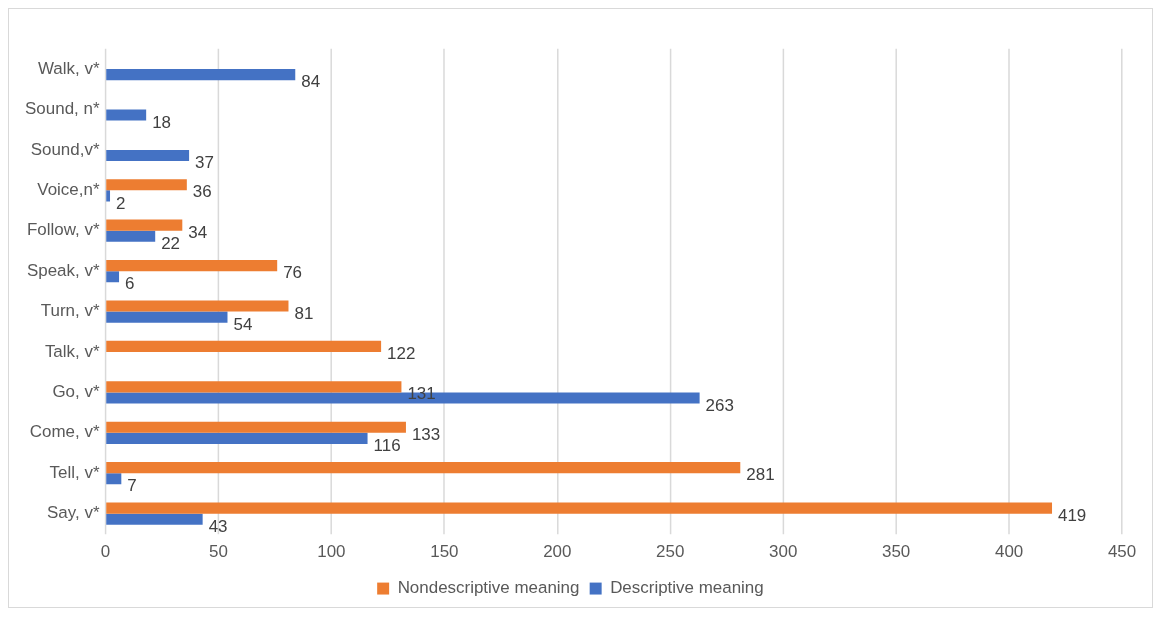 The image size is (1165, 623). Describe the element at coordinates (687, 588) in the screenshot. I see `legend-label: Descriptive meaning` at that location.